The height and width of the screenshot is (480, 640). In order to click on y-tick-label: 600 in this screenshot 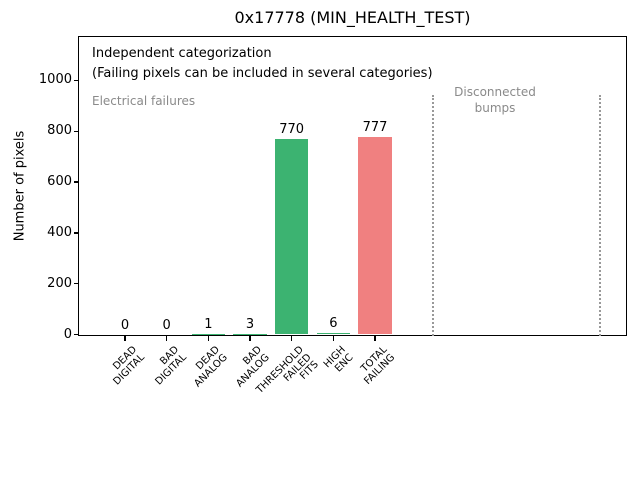, I will do `click(59, 182)`.